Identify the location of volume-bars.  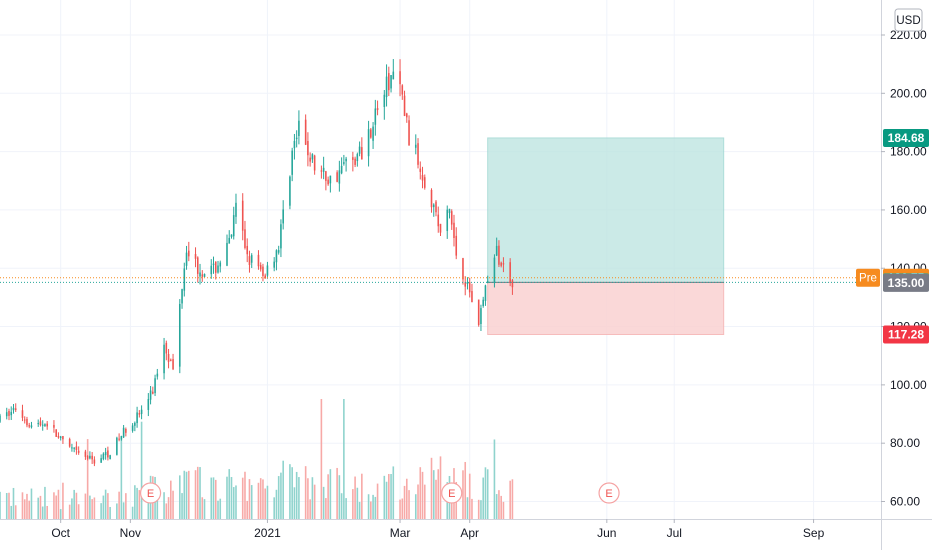
(257, 459).